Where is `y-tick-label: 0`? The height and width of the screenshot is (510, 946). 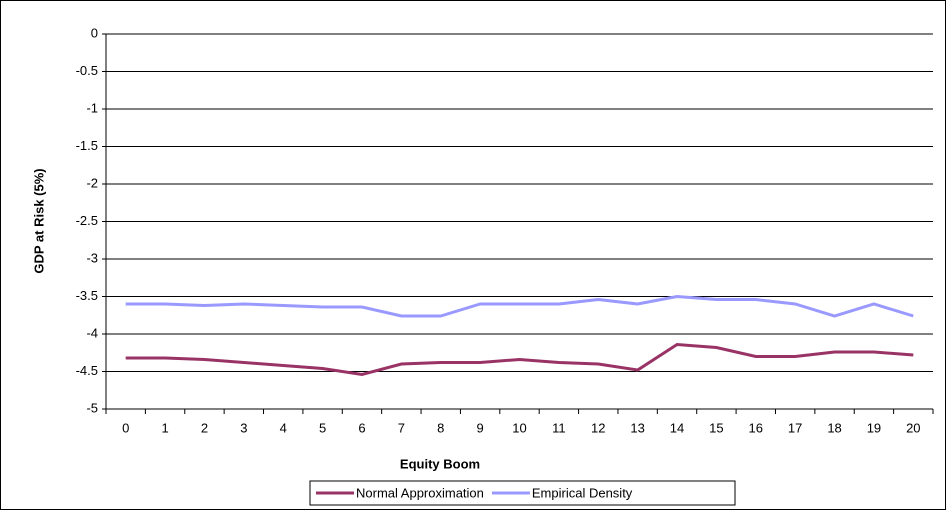 y-tick-label: 0 is located at coordinates (94, 32).